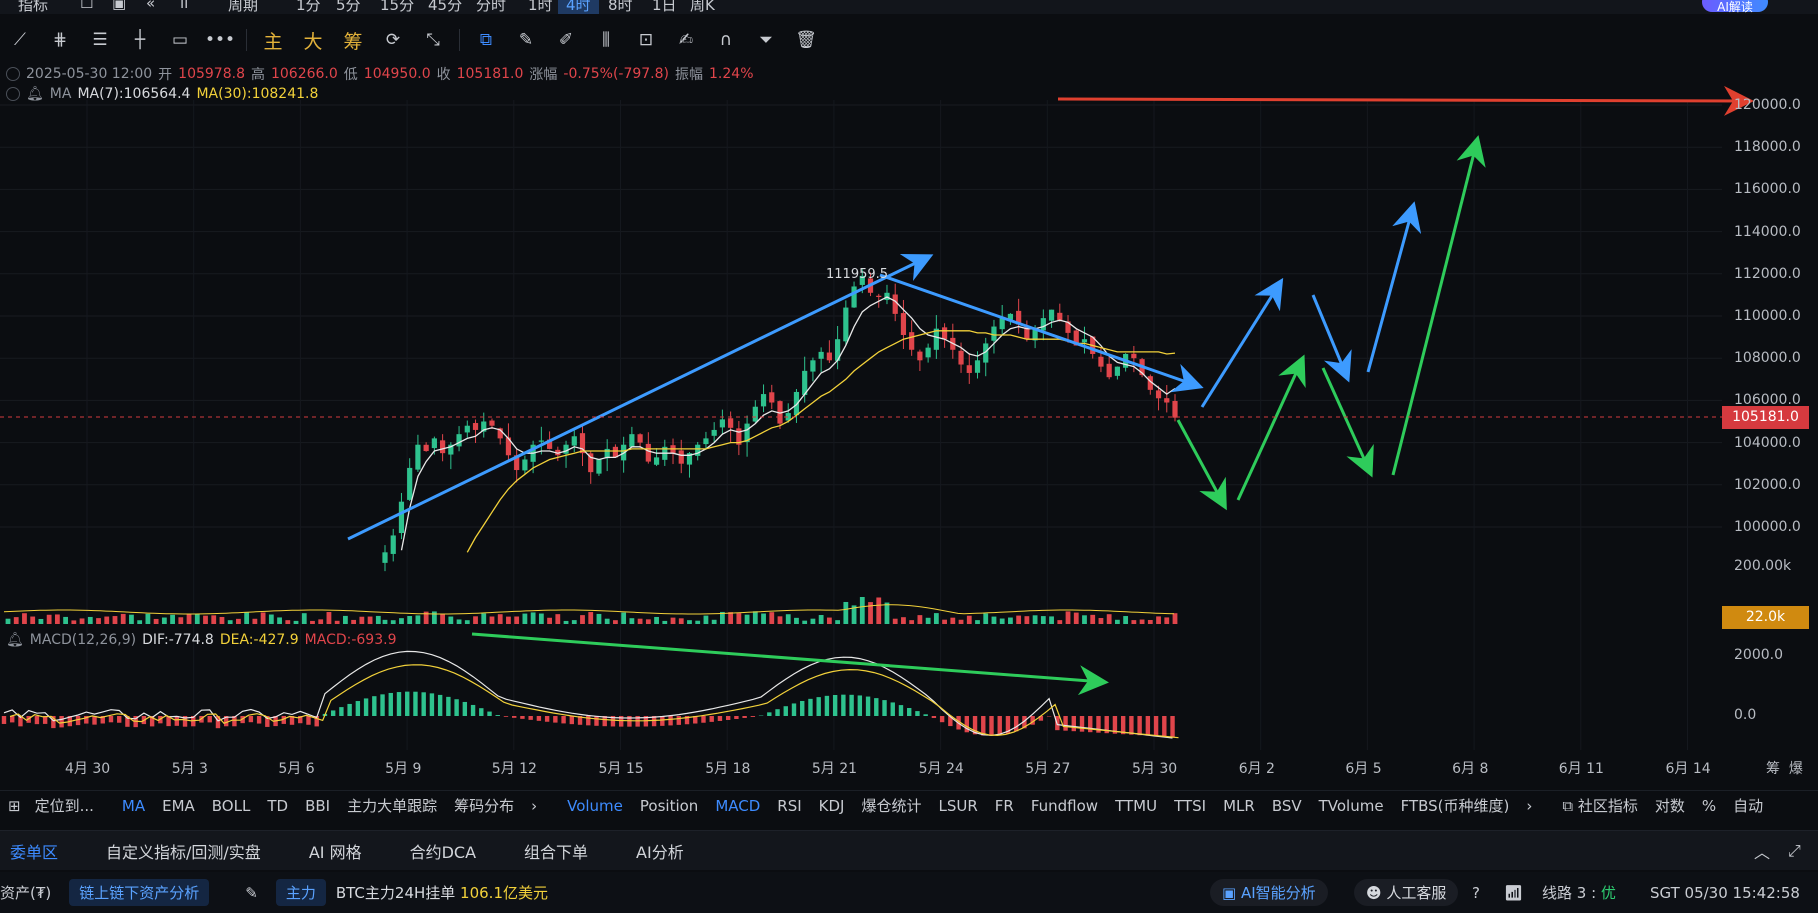  Describe the element at coordinates (445, 7) in the screenshot. I see `tf-45m: 45分` at that location.